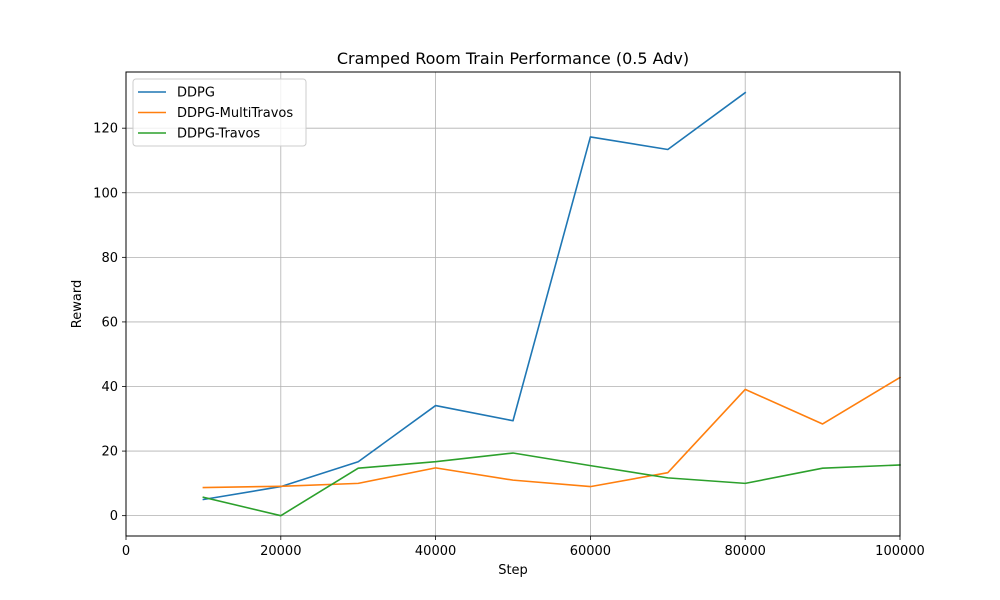 The image size is (1000, 600). I want to click on y-tick-label: 60, so click(109, 322).